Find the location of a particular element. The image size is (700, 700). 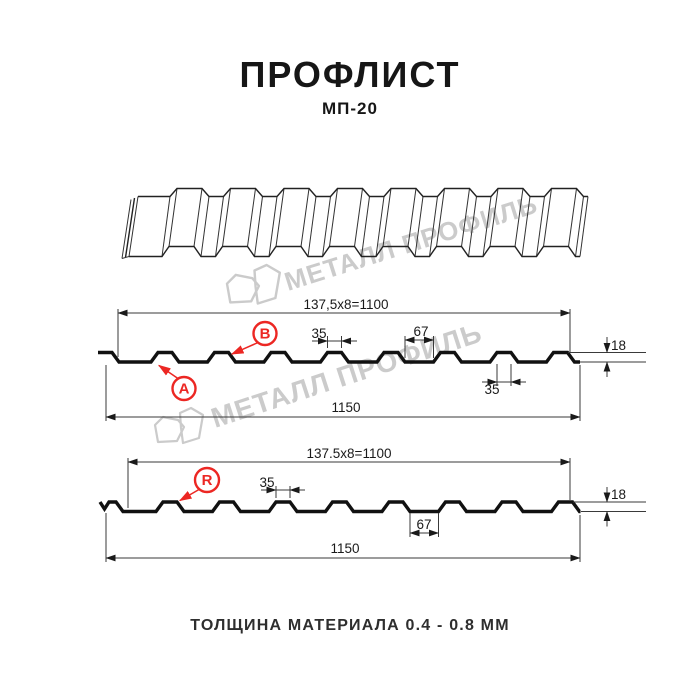

dim-valley-width-bottom: 67 is located at coordinates (424, 525).